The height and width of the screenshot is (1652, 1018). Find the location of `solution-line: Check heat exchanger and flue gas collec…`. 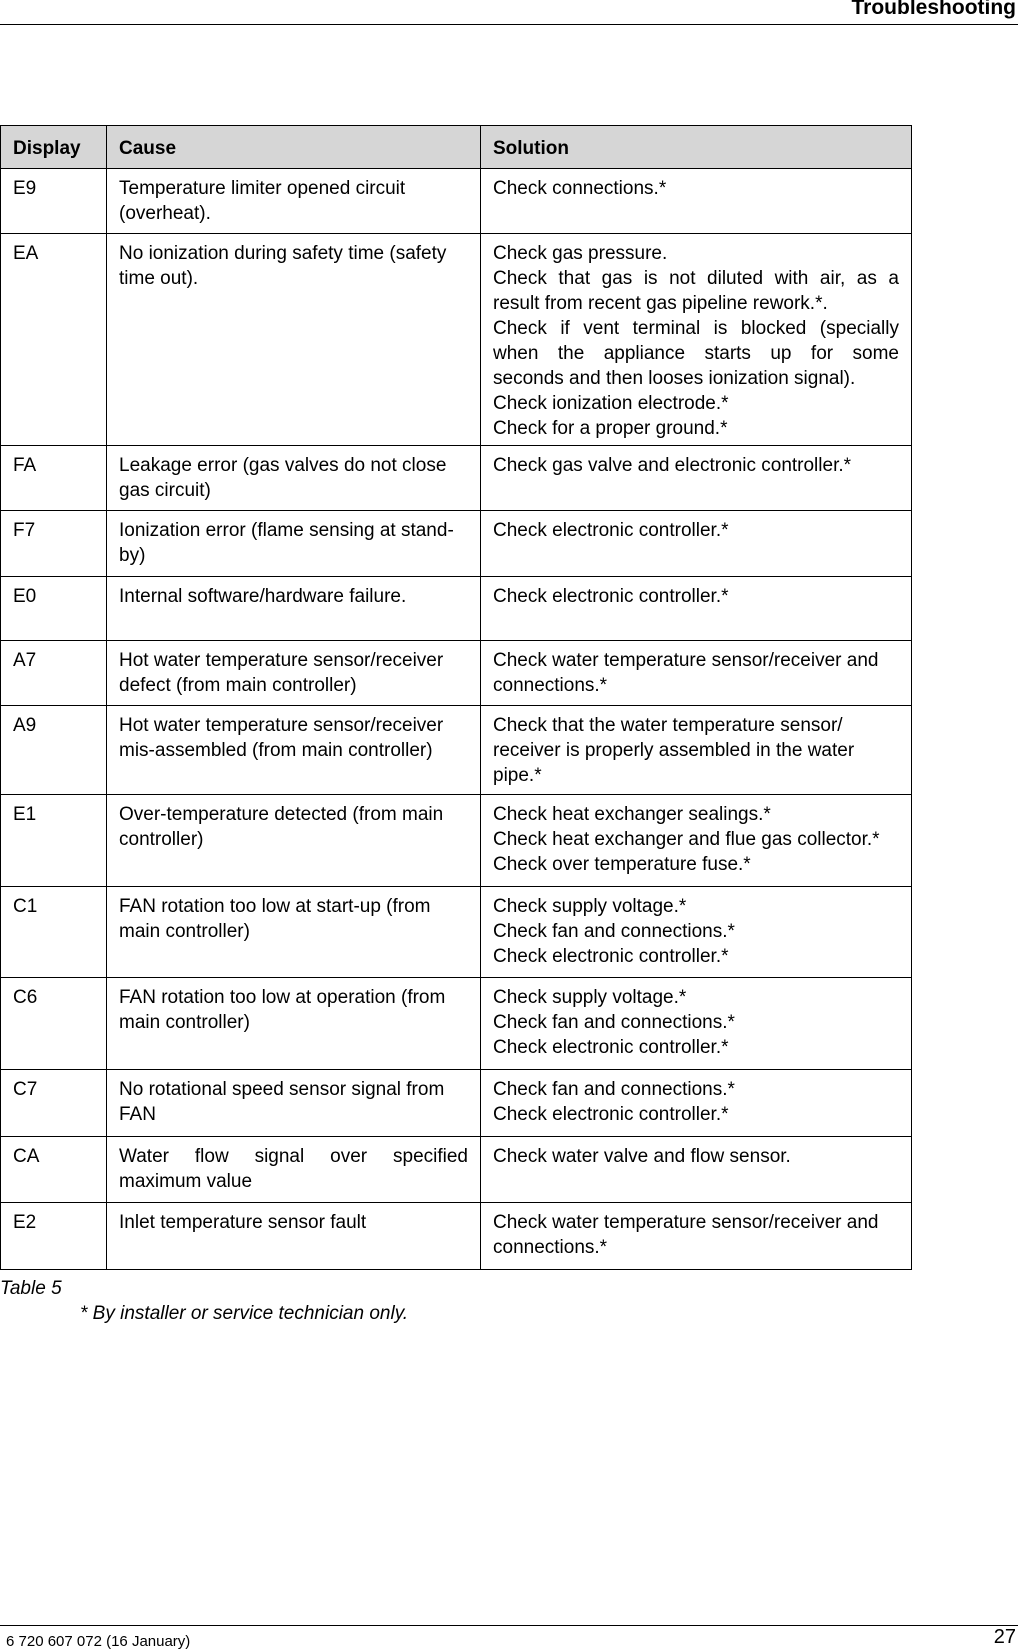

solution-line: Check heat exchanger and flue gas collec… is located at coordinates (686, 839).